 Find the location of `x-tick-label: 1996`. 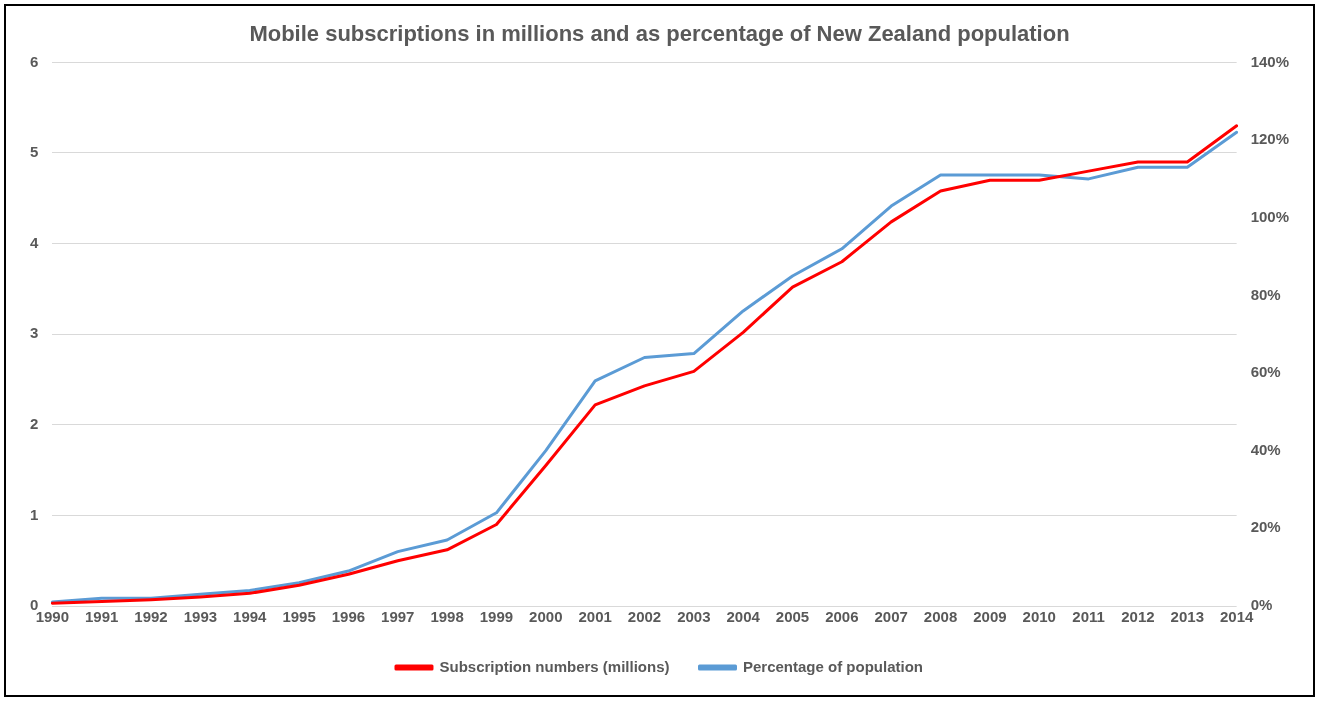

x-tick-label: 1996 is located at coordinates (348, 617).